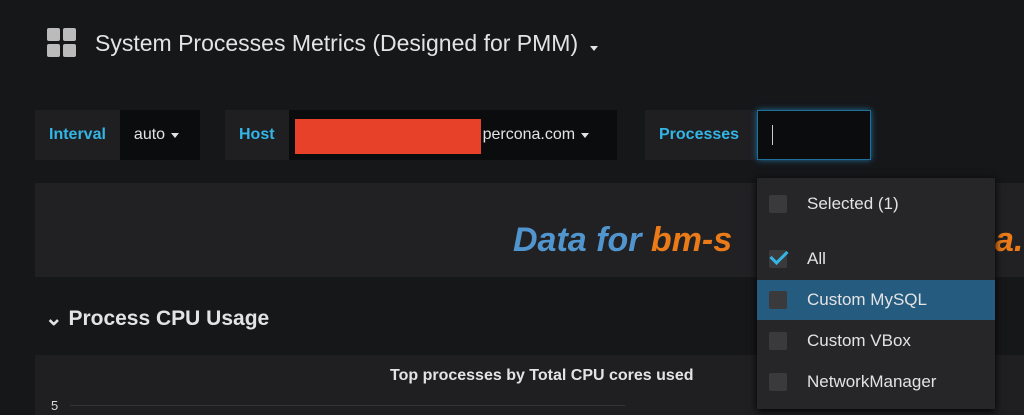 The height and width of the screenshot is (415, 1024). What do you see at coordinates (529, 134) in the screenshot?
I see `var-value-text: percona.com` at bounding box center [529, 134].